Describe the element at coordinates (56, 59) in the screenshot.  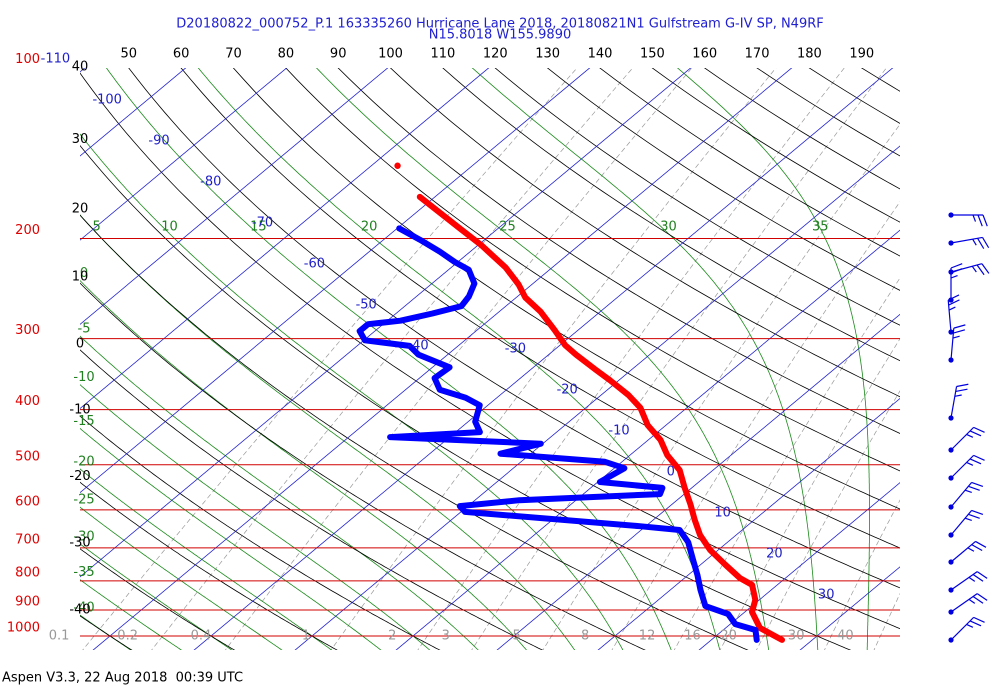
I see `isotherm-label: -110` at that location.